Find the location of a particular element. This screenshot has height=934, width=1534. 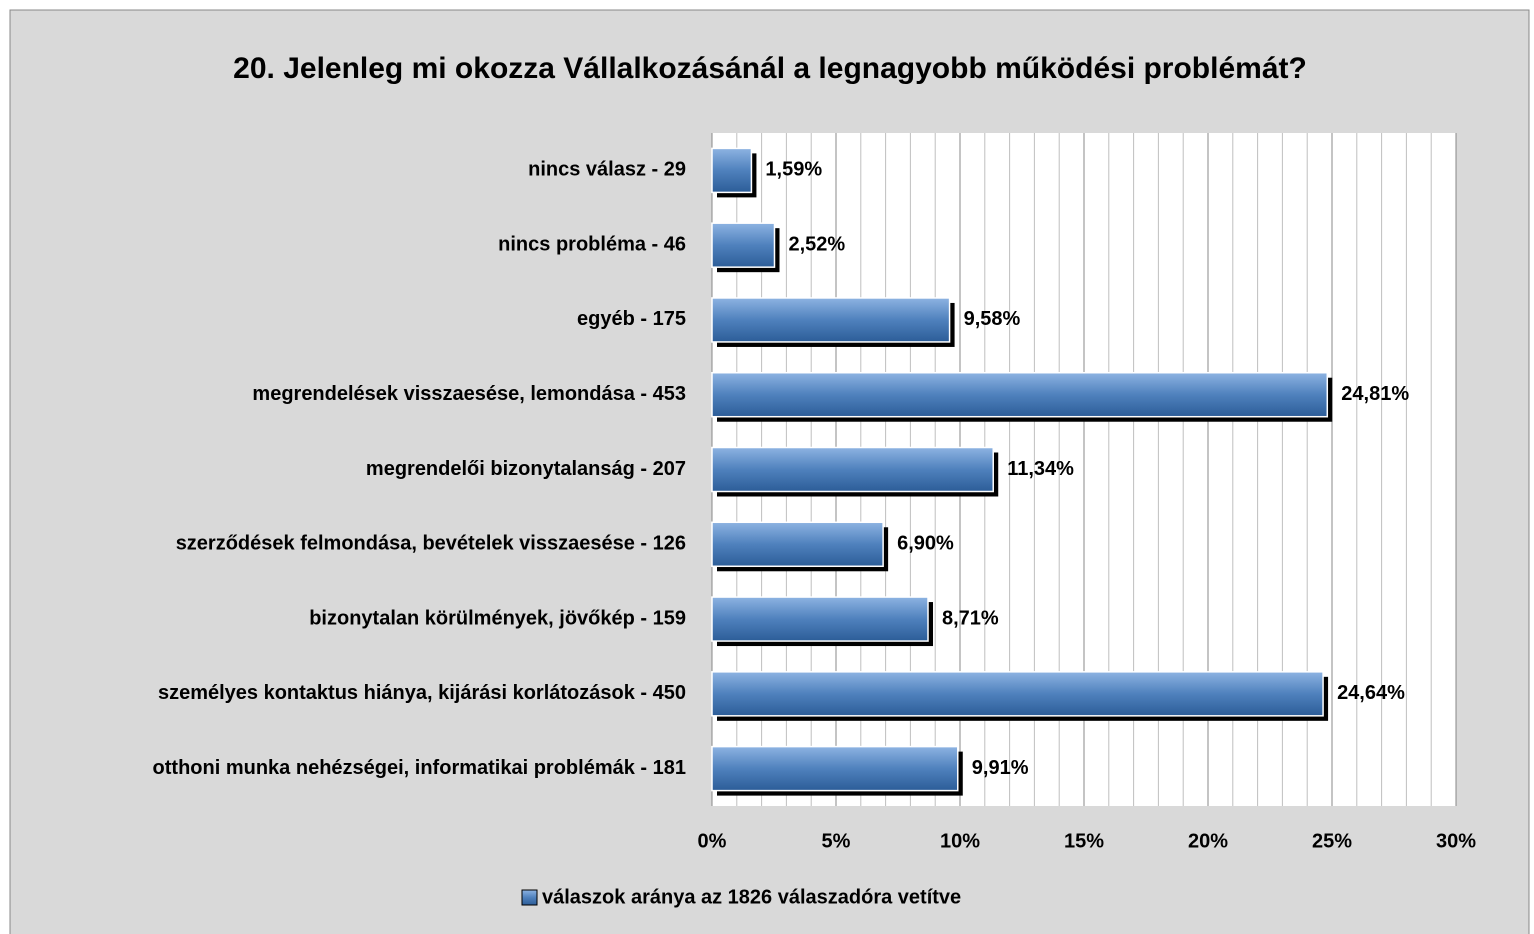

y-tick-label: bizonytalan körülmények, jövőkép - 159 is located at coordinates (497, 618).